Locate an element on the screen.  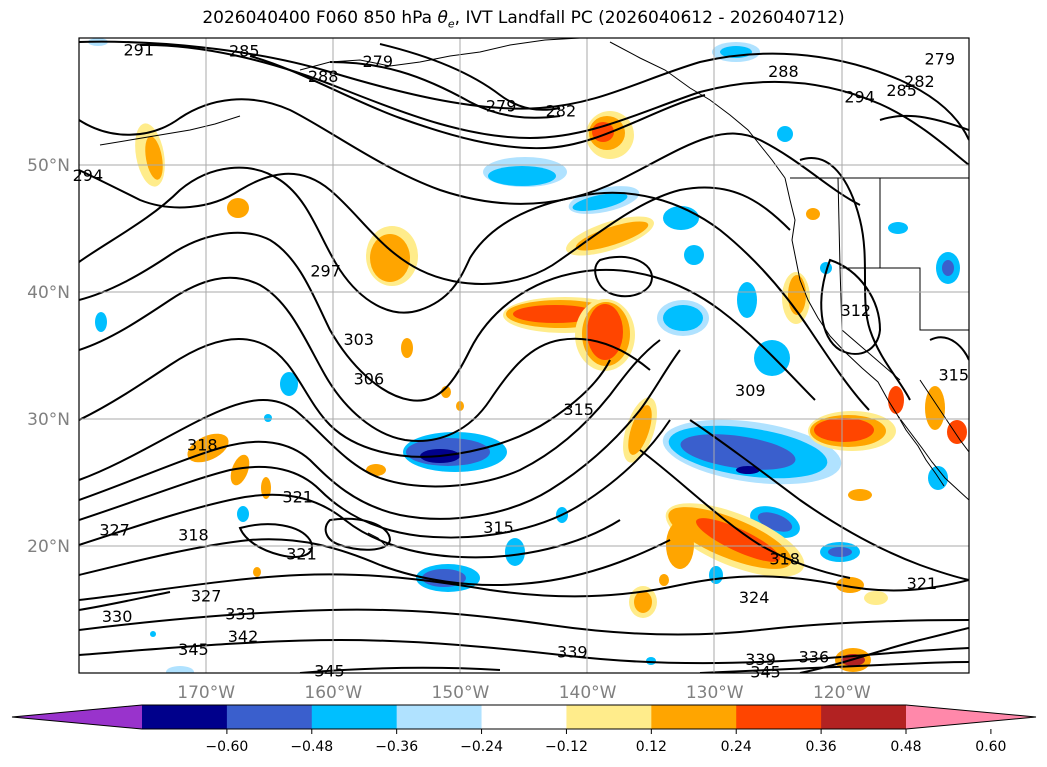
contour-label: 318 is located at coordinates (202, 444).